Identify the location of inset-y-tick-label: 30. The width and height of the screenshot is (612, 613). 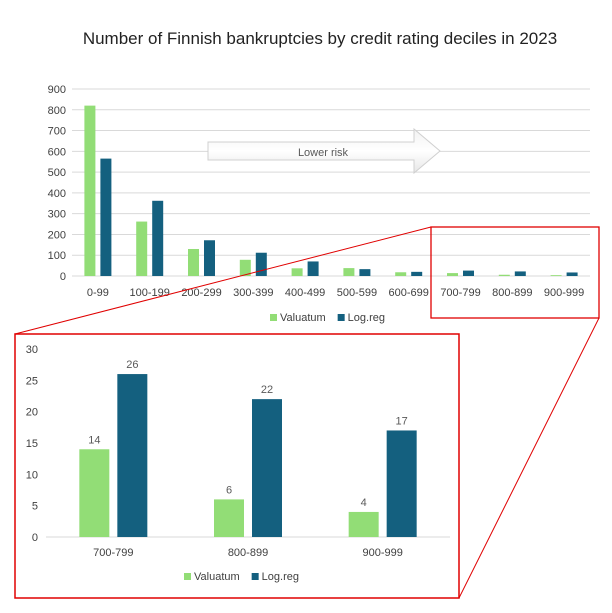
(32, 350).